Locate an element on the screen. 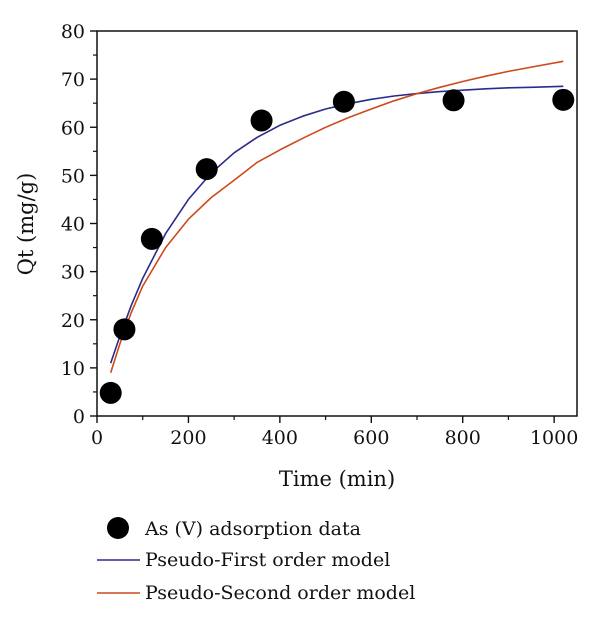 The height and width of the screenshot is (624, 600). legend-label-second-order: Pseudo-Second order model is located at coordinates (280, 593).